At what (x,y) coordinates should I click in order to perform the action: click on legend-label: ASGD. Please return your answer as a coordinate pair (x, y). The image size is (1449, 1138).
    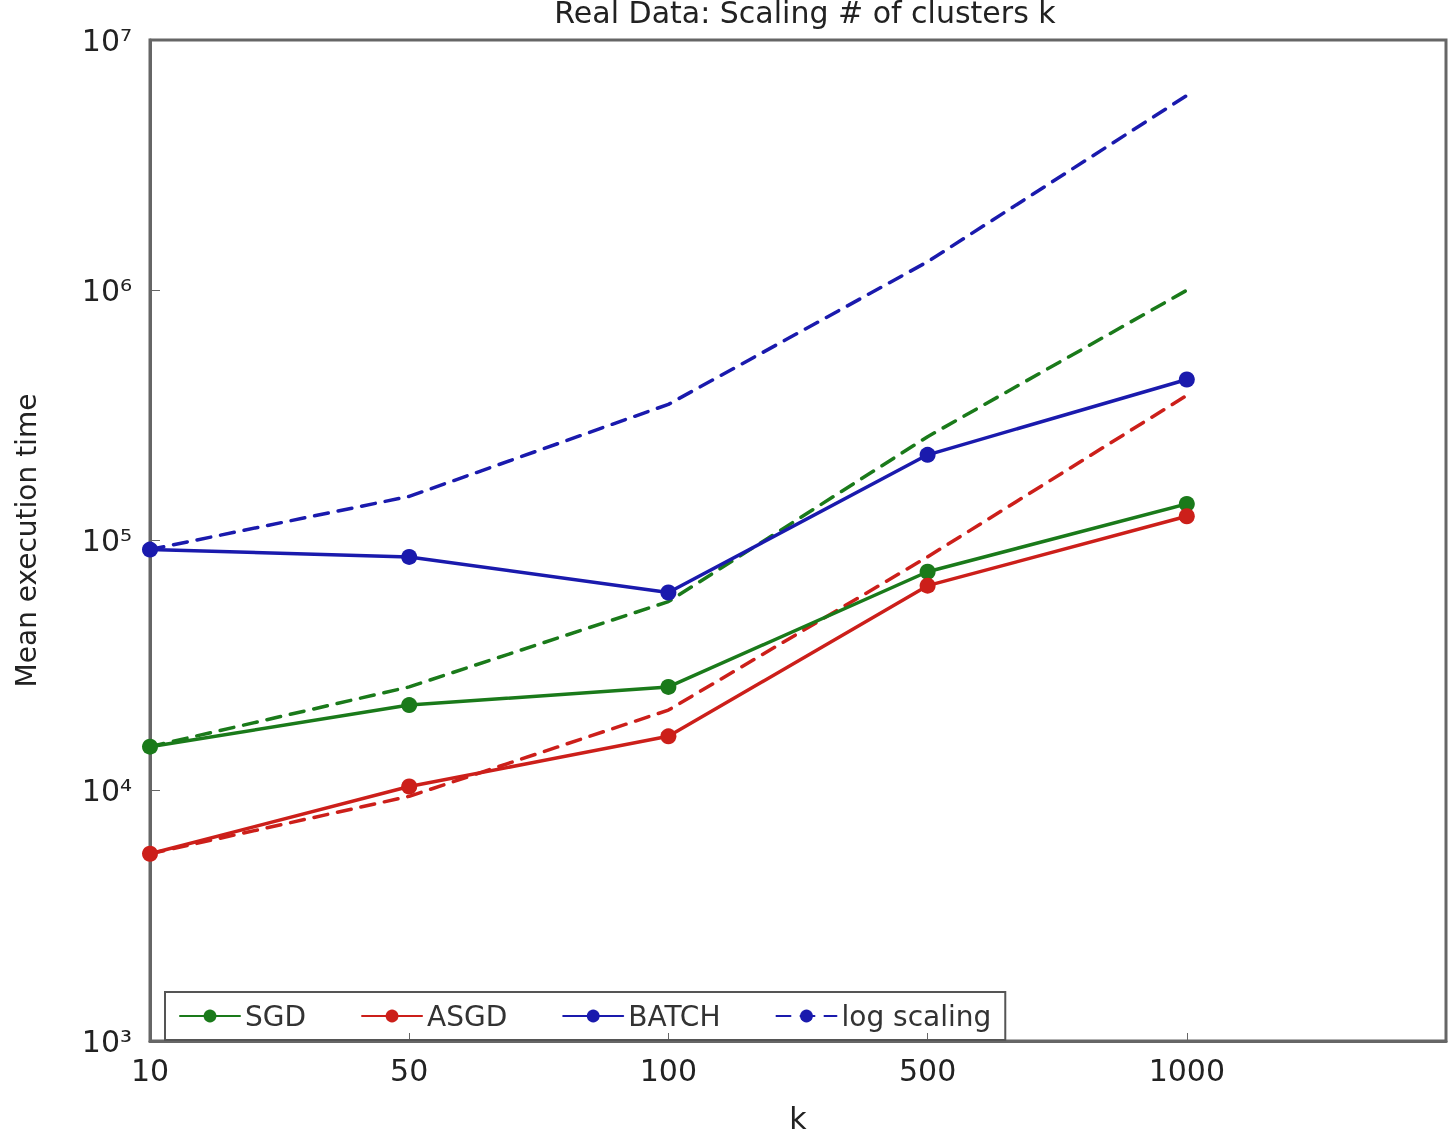
    Looking at the image, I should click on (467, 1016).